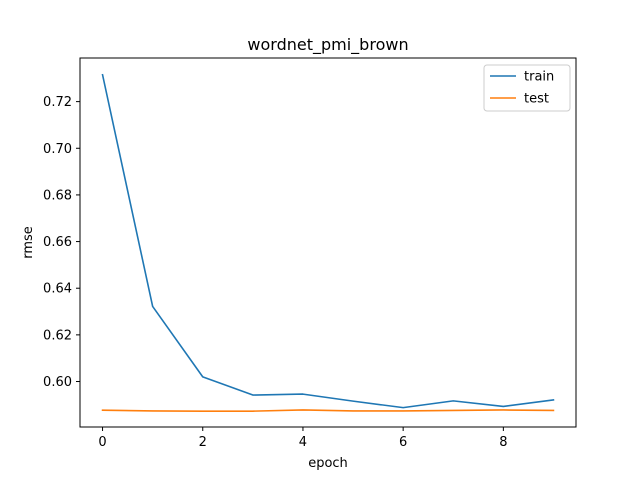 This screenshot has height=480, width=640. Describe the element at coordinates (57, 149) in the screenshot. I see `y-tick-label: 0.70` at that location.